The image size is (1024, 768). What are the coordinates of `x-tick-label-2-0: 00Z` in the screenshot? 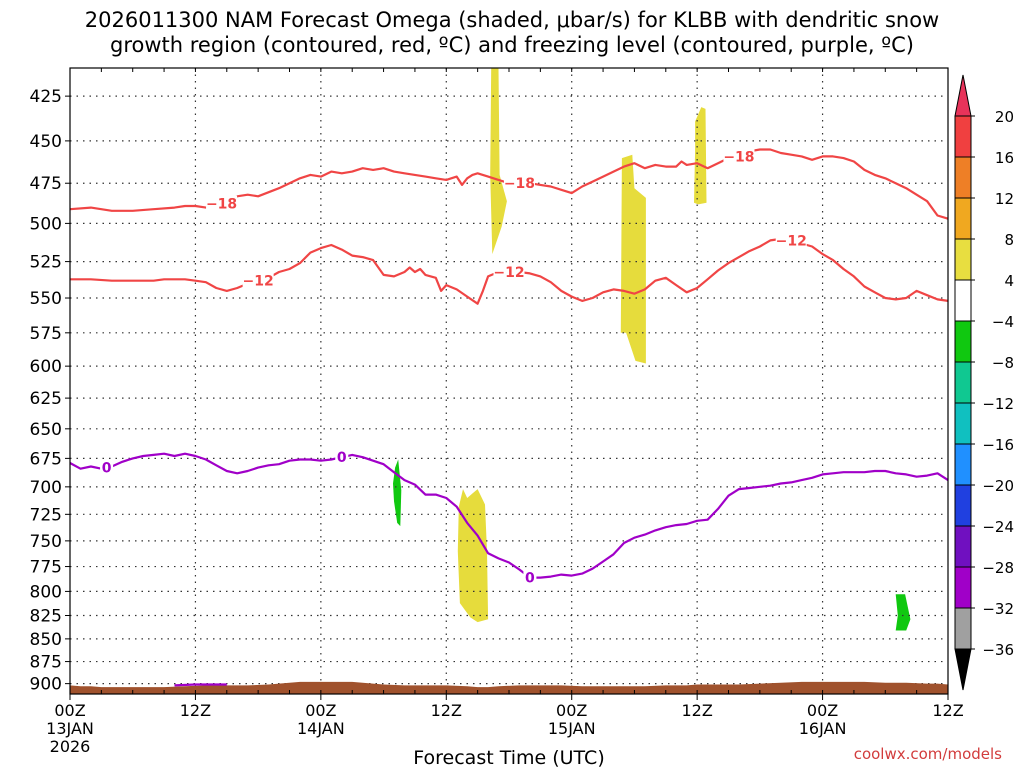 It's located at (320, 710).